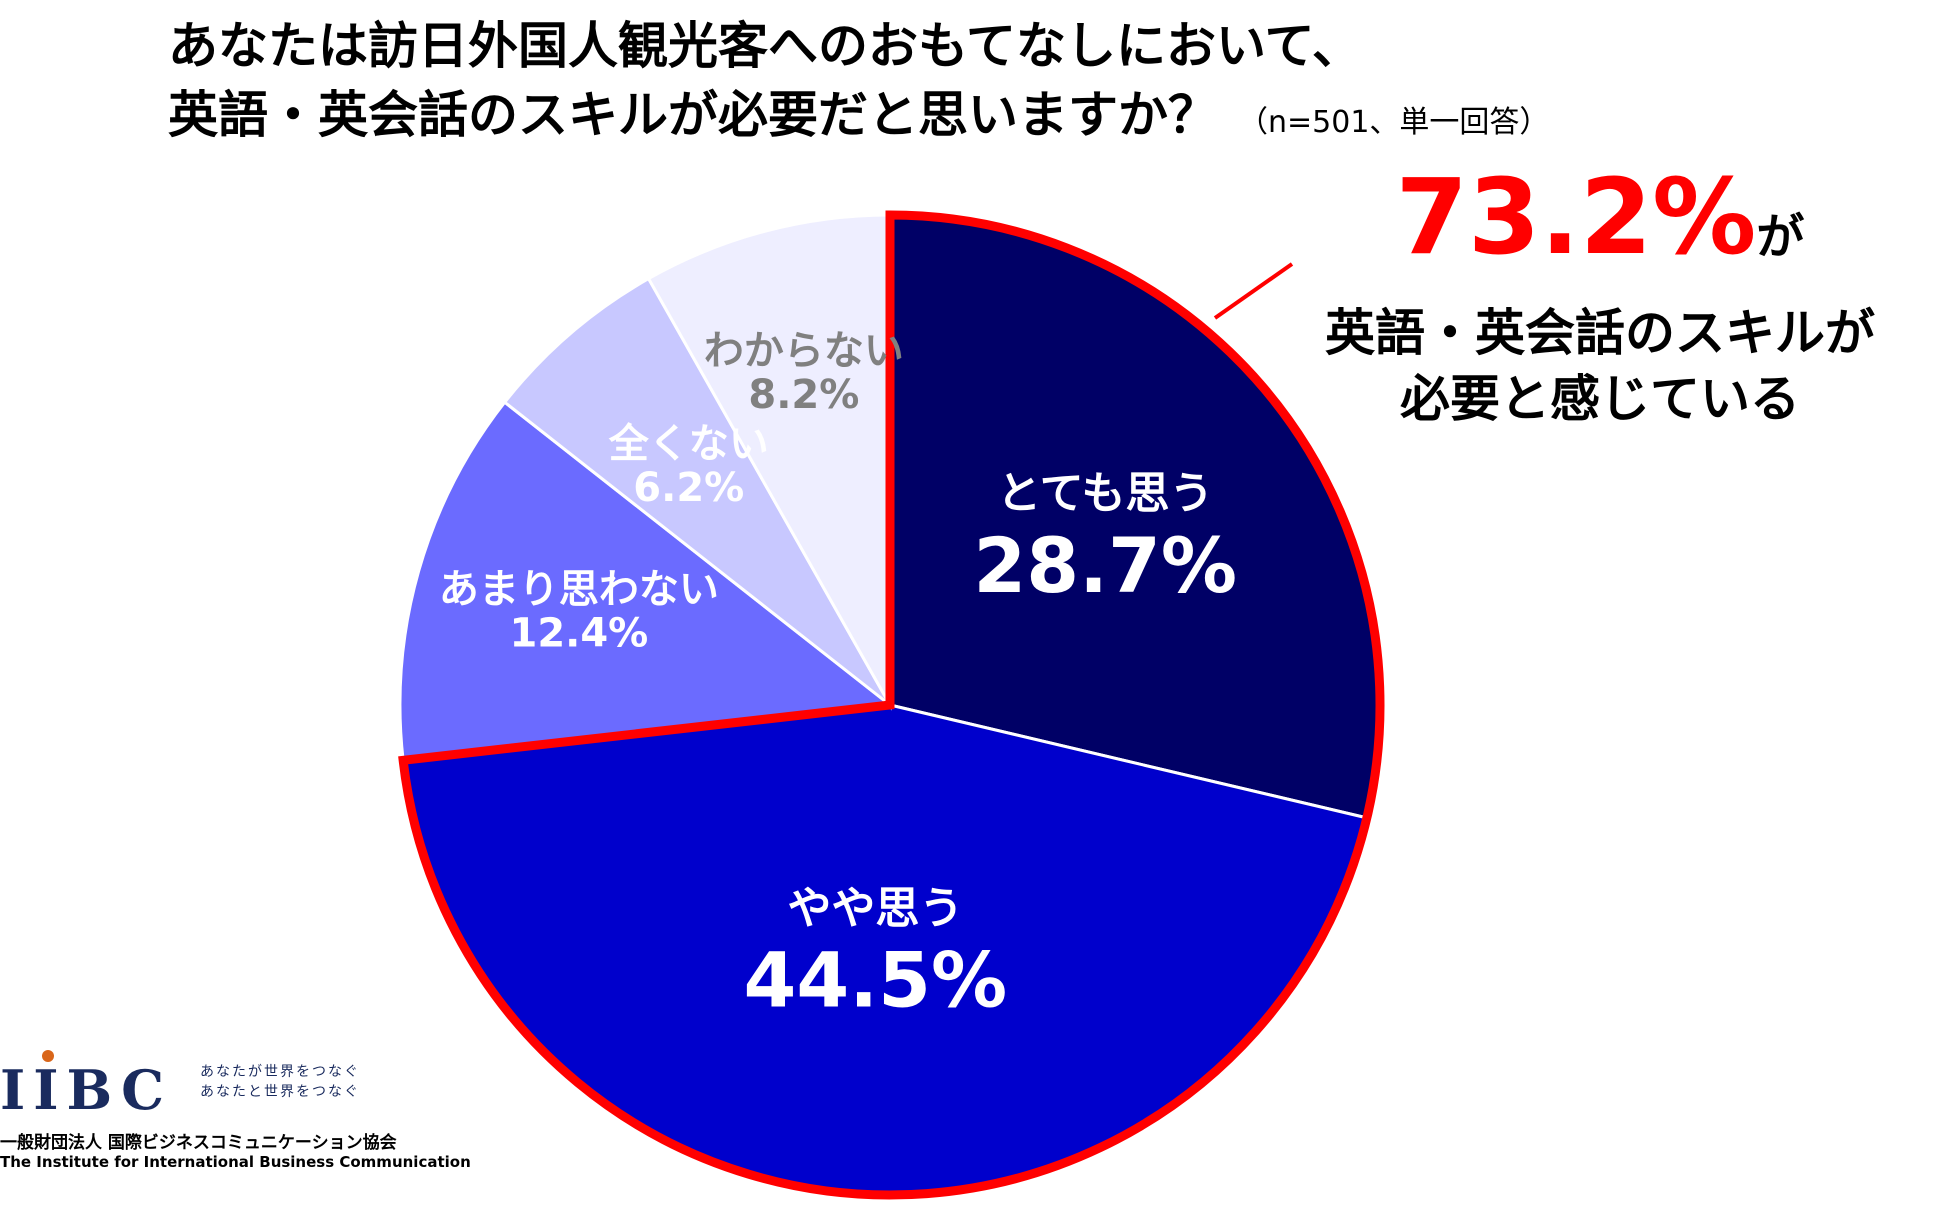 This screenshot has height=1222, width=1950. What do you see at coordinates (1600, 399) in the screenshot?
I see `callout-line-2: 必要と感じている` at bounding box center [1600, 399].